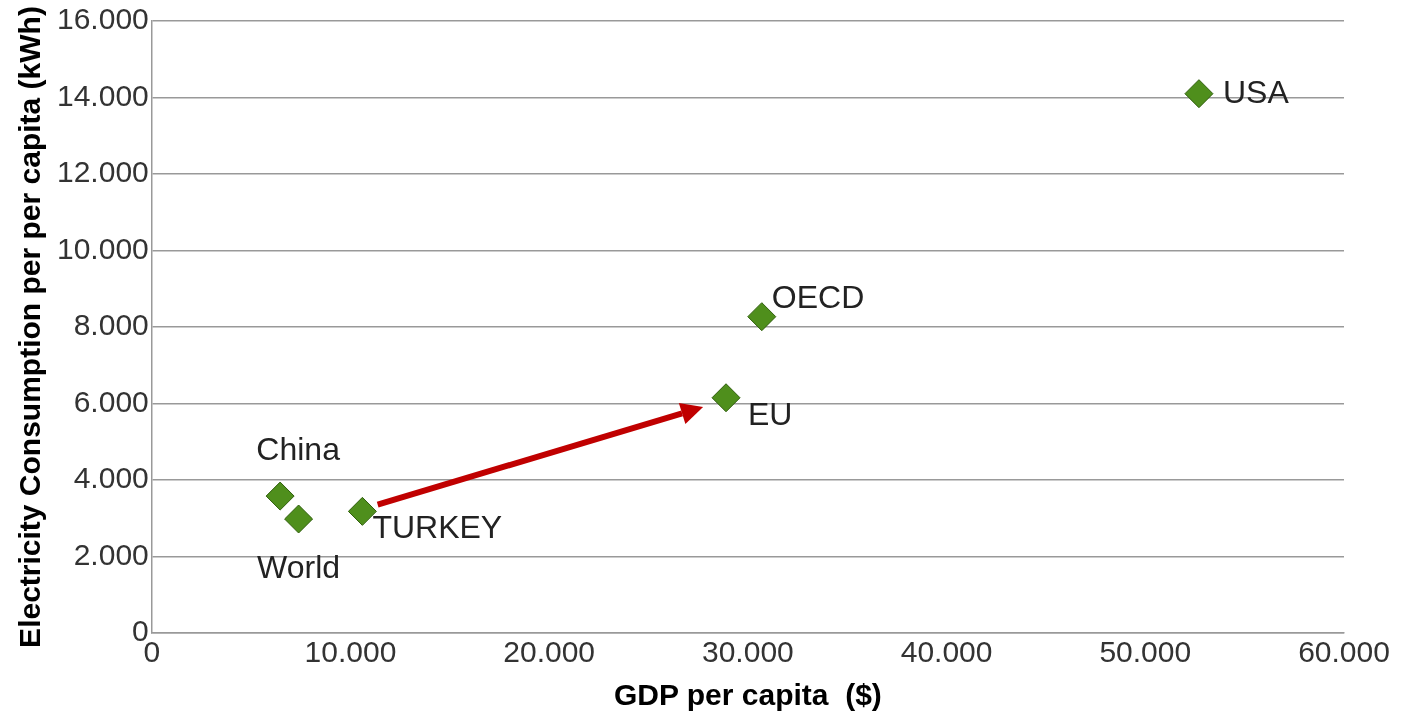 The image size is (1414, 724). Describe the element at coordinates (1256, 91) in the screenshot. I see `annotation: USA` at that location.